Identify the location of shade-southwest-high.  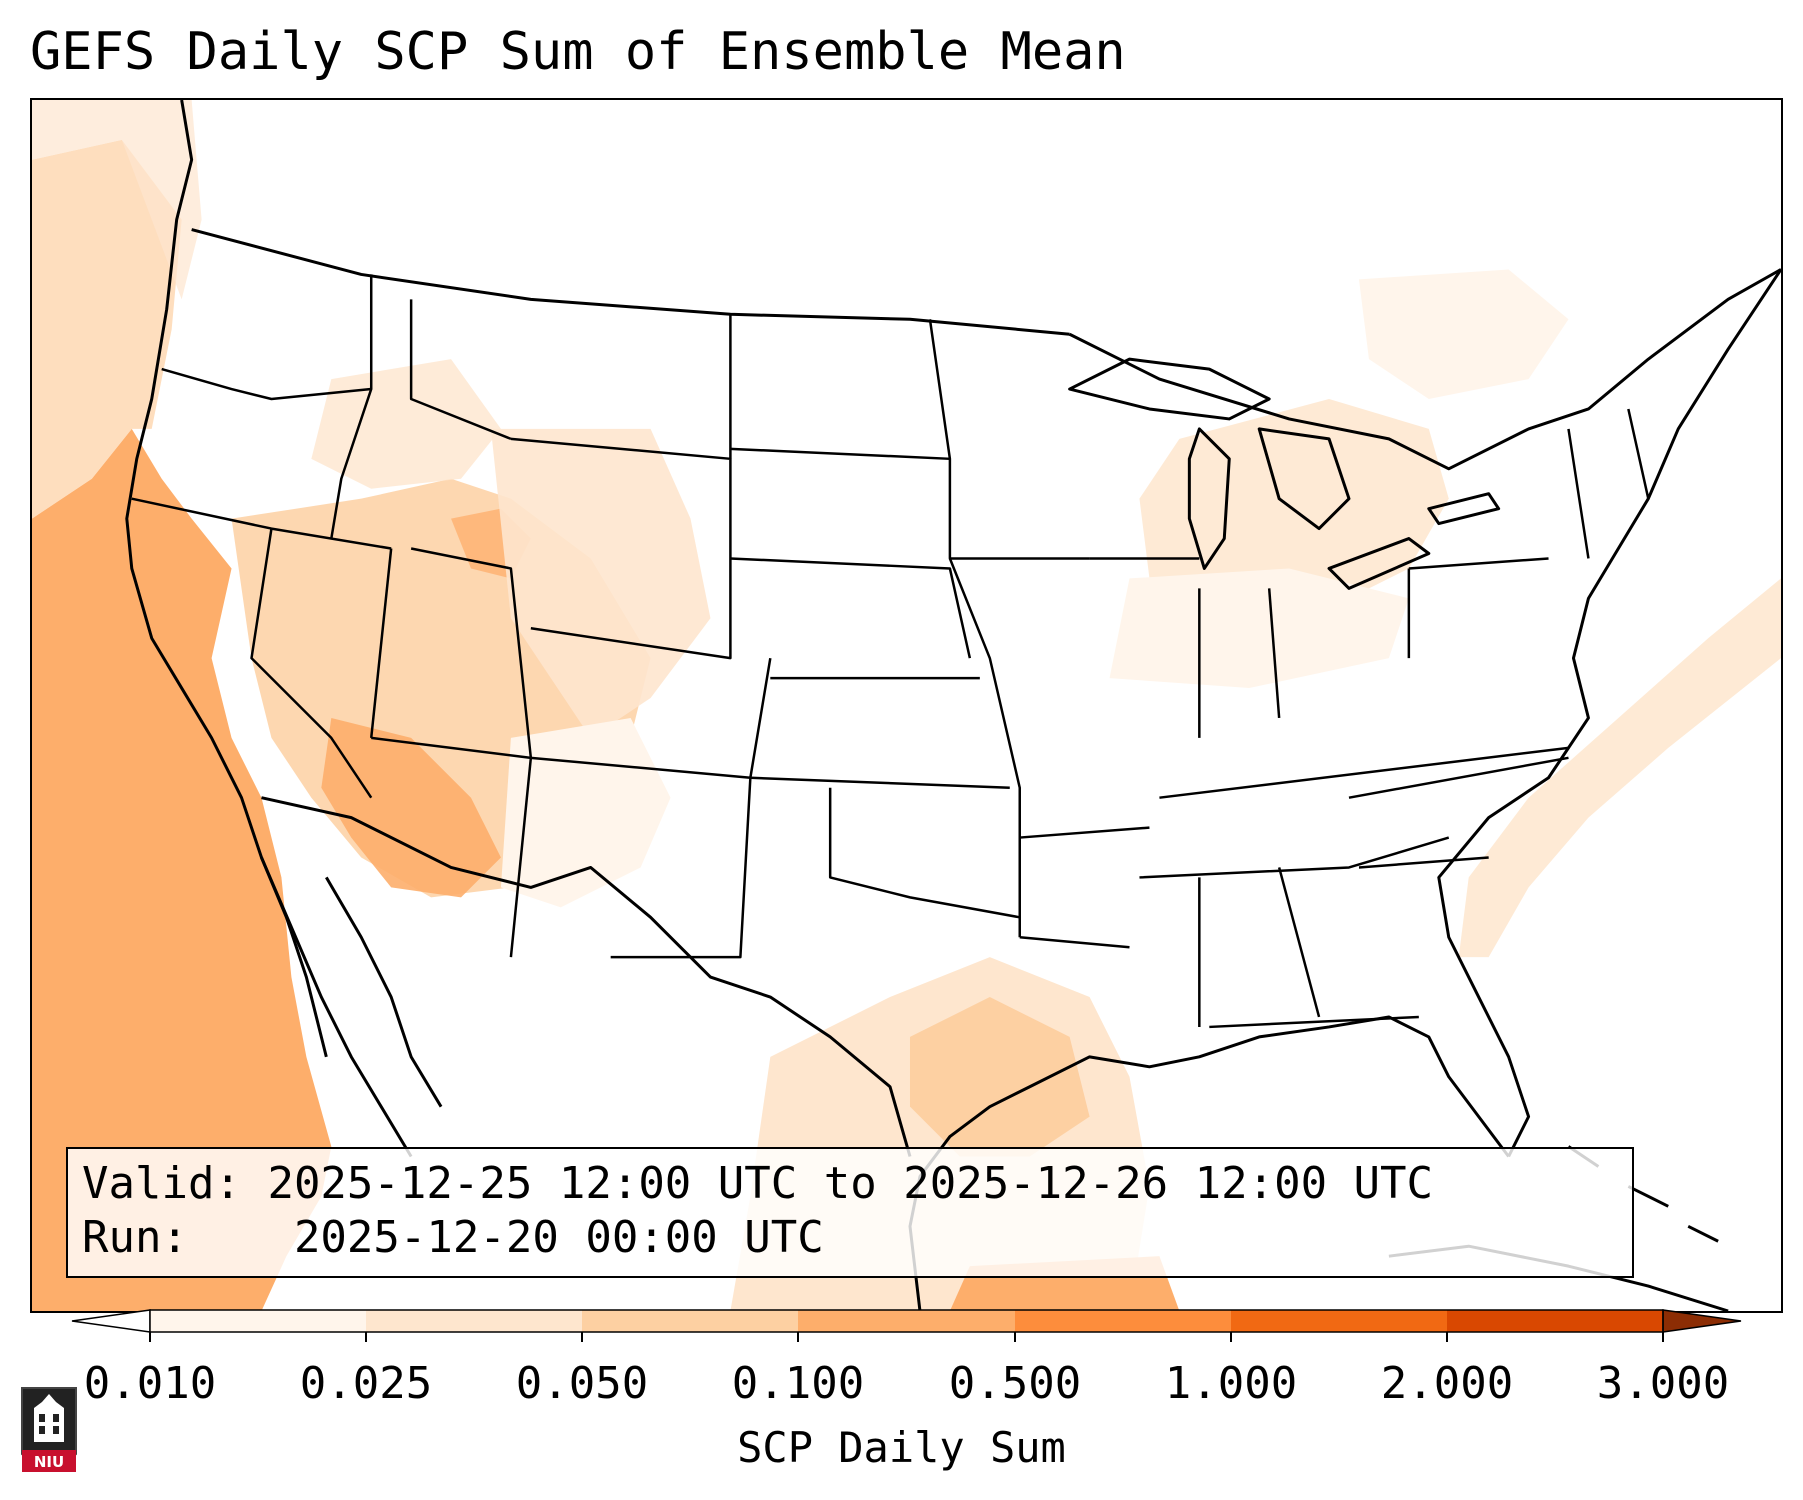
(411, 807).